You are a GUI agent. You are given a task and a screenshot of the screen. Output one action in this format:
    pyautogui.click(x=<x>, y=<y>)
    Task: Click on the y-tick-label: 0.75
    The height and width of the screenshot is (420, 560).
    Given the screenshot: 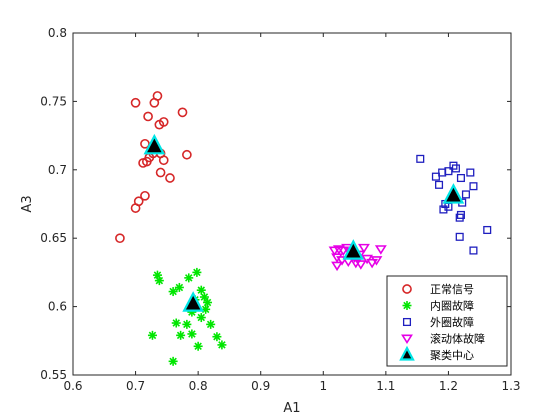 What is the action you would take?
    pyautogui.click(x=53, y=101)
    